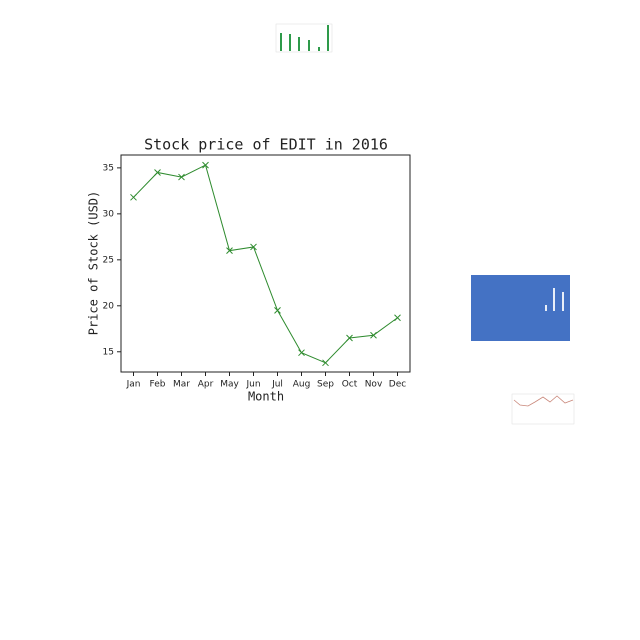  I want to click on y-tick-label: 20, so click(109, 306).